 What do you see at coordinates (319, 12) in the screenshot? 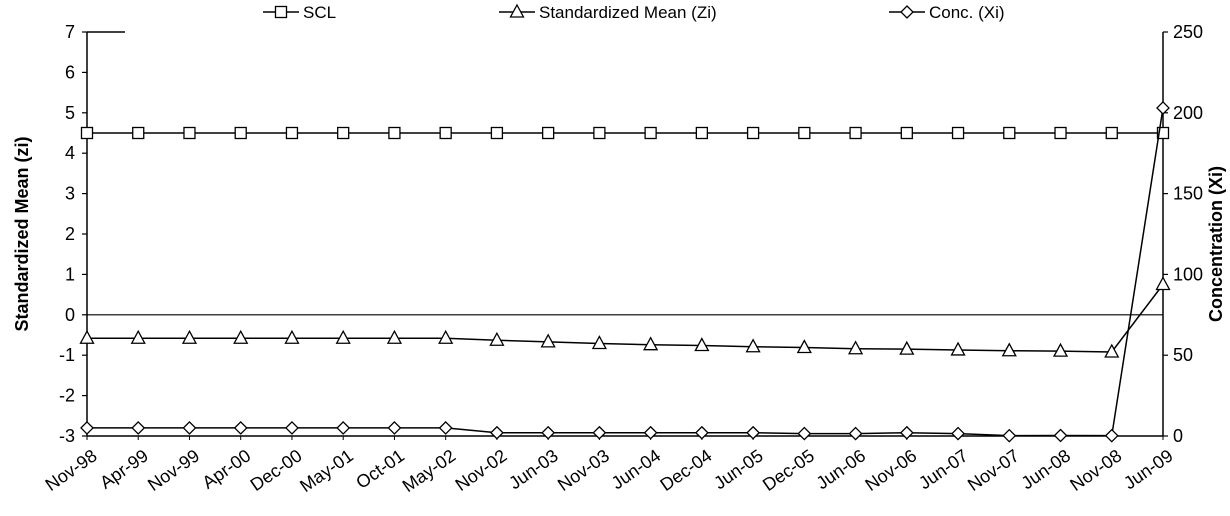
I see `legend-label: SCL` at bounding box center [319, 12].